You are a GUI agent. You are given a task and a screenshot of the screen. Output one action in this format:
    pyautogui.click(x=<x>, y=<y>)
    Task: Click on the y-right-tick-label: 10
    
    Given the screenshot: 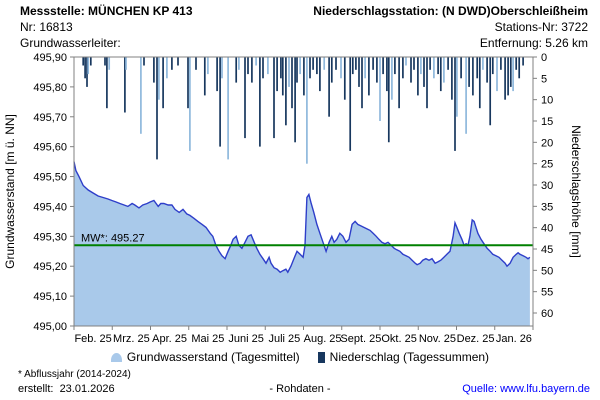 What is the action you would take?
    pyautogui.click(x=547, y=101)
    